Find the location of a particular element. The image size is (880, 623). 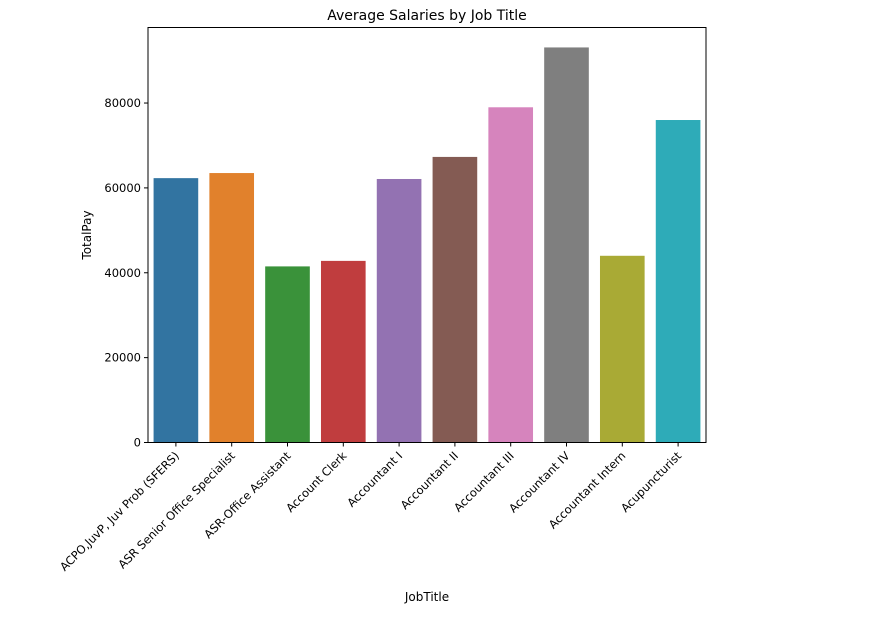

y-axis-label: TotalPay is located at coordinates (87, 235).